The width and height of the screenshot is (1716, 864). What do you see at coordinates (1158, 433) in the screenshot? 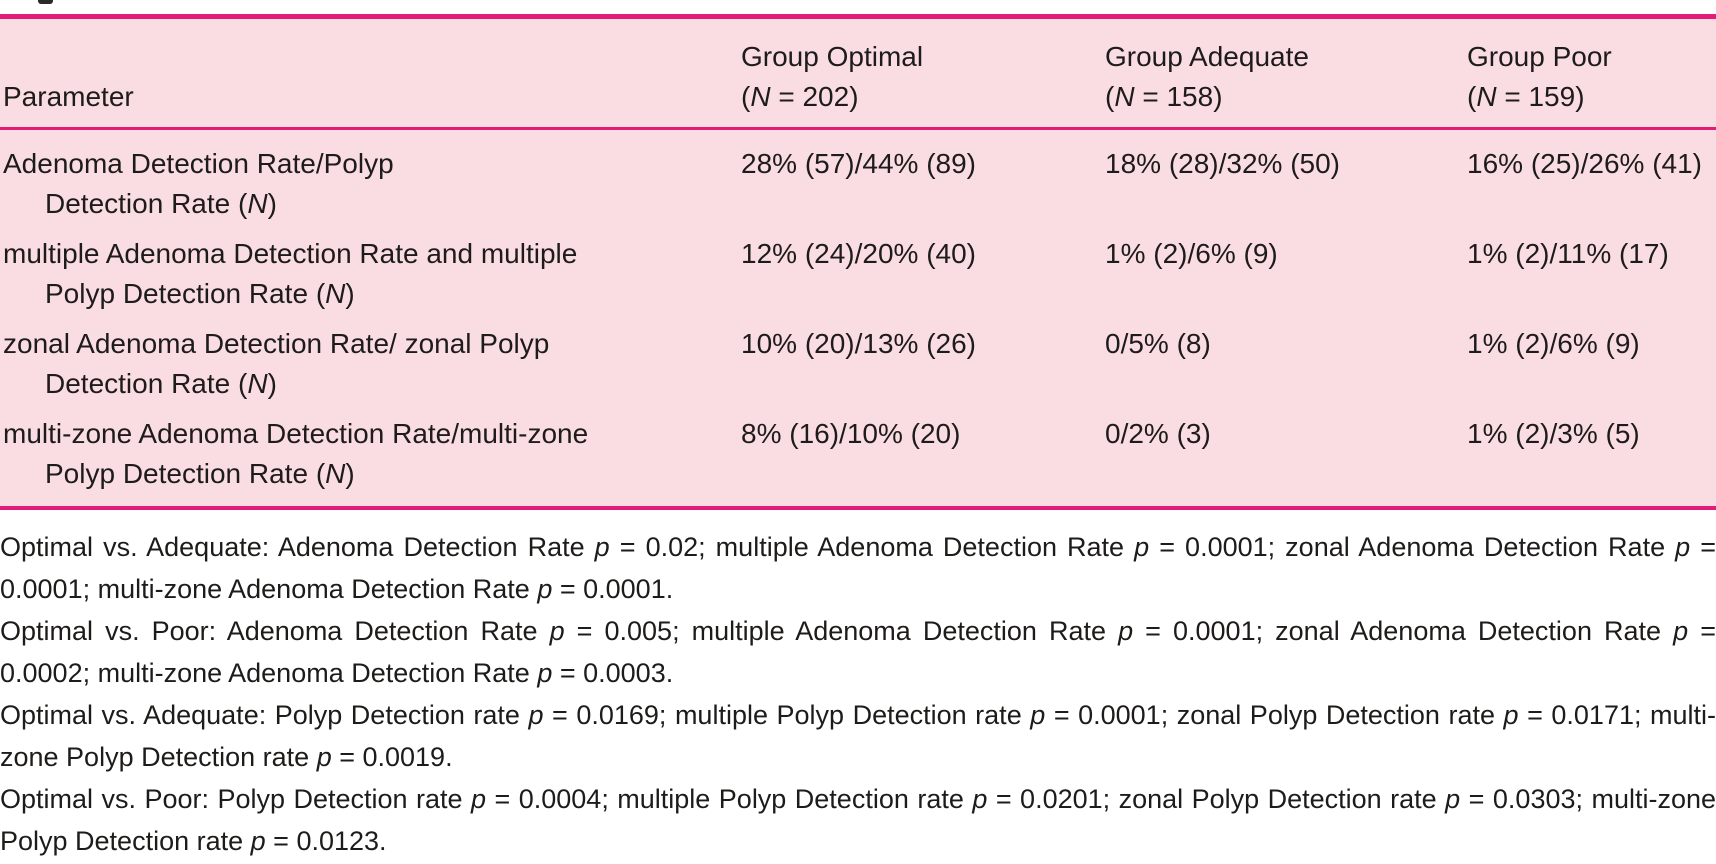
I see `value-cell-adequate: 0/2% (3)` at bounding box center [1158, 433].